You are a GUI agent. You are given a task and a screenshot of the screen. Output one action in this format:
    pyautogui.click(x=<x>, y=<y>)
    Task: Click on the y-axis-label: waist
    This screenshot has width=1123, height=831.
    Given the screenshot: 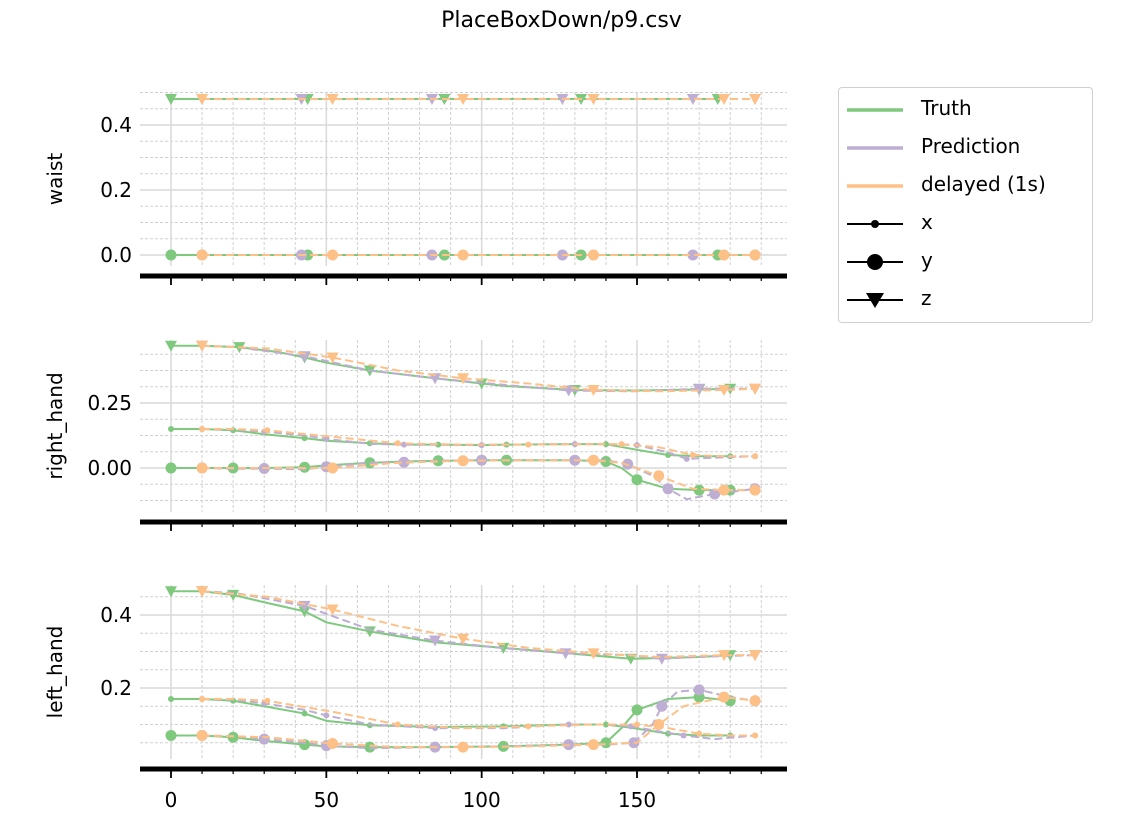 What is the action you would take?
    pyautogui.click(x=55, y=179)
    